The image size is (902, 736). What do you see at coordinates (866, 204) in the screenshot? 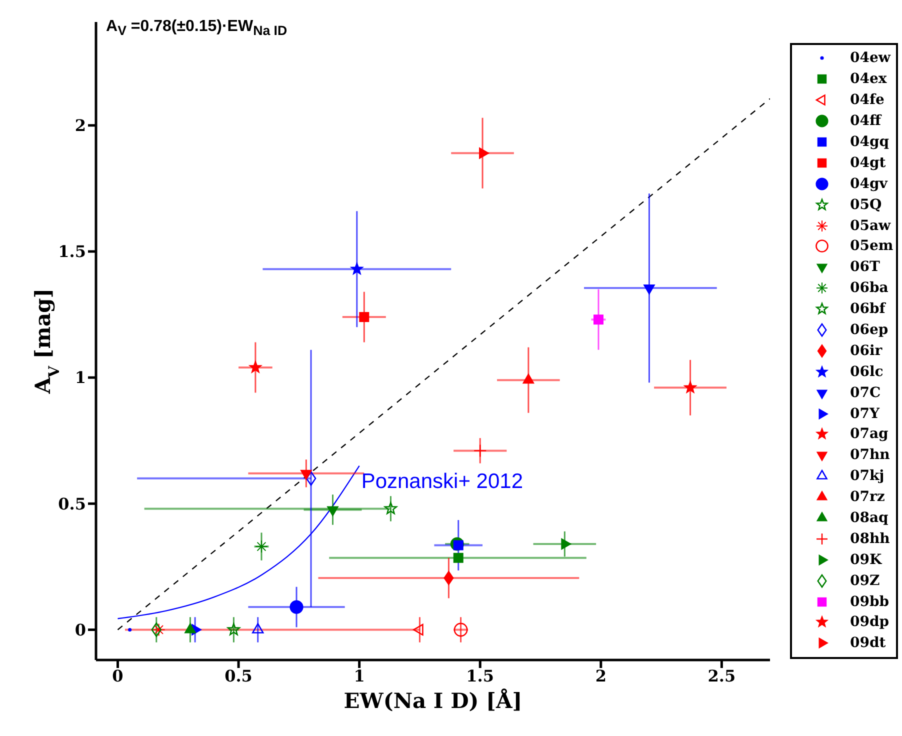
I see `legend-label: 05Q` at bounding box center [866, 204].